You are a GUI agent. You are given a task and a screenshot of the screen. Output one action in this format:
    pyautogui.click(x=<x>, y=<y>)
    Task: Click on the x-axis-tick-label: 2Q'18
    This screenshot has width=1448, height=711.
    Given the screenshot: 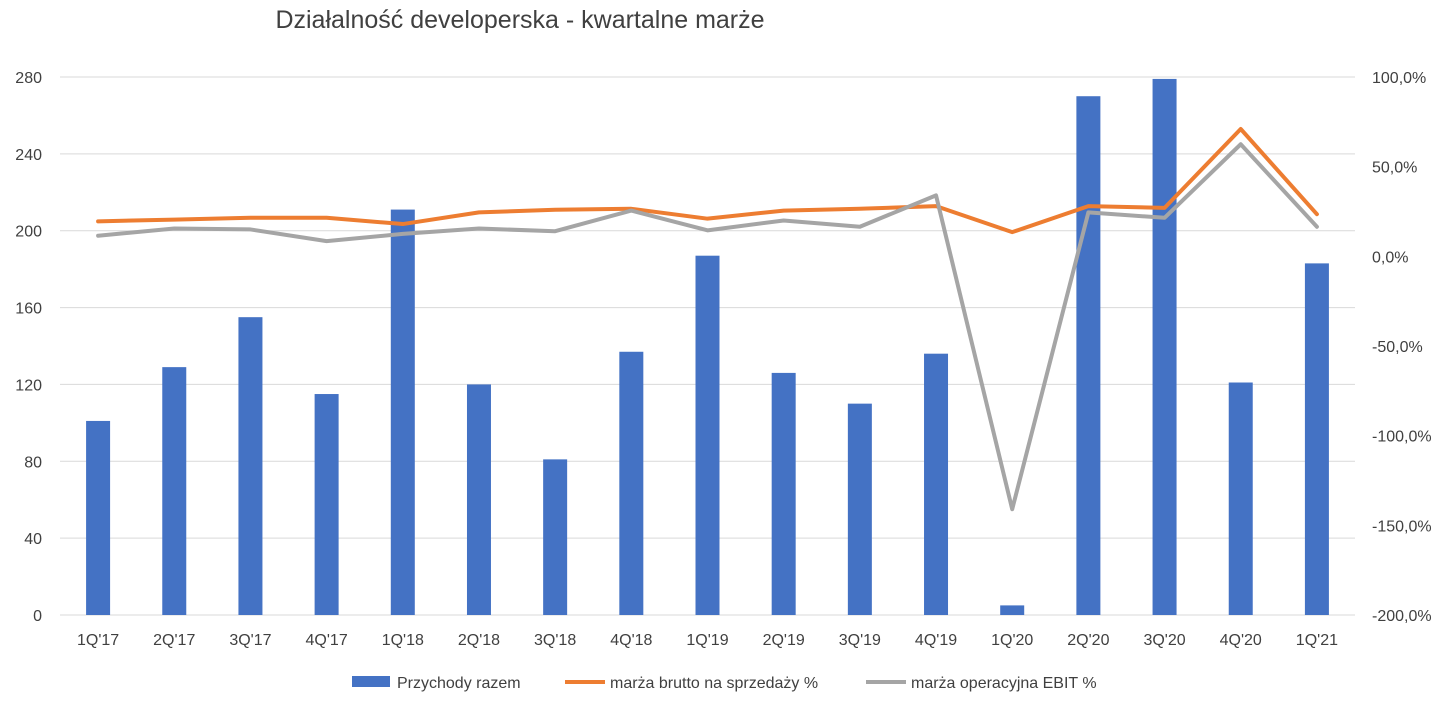 What is the action you would take?
    pyautogui.click(x=479, y=640)
    